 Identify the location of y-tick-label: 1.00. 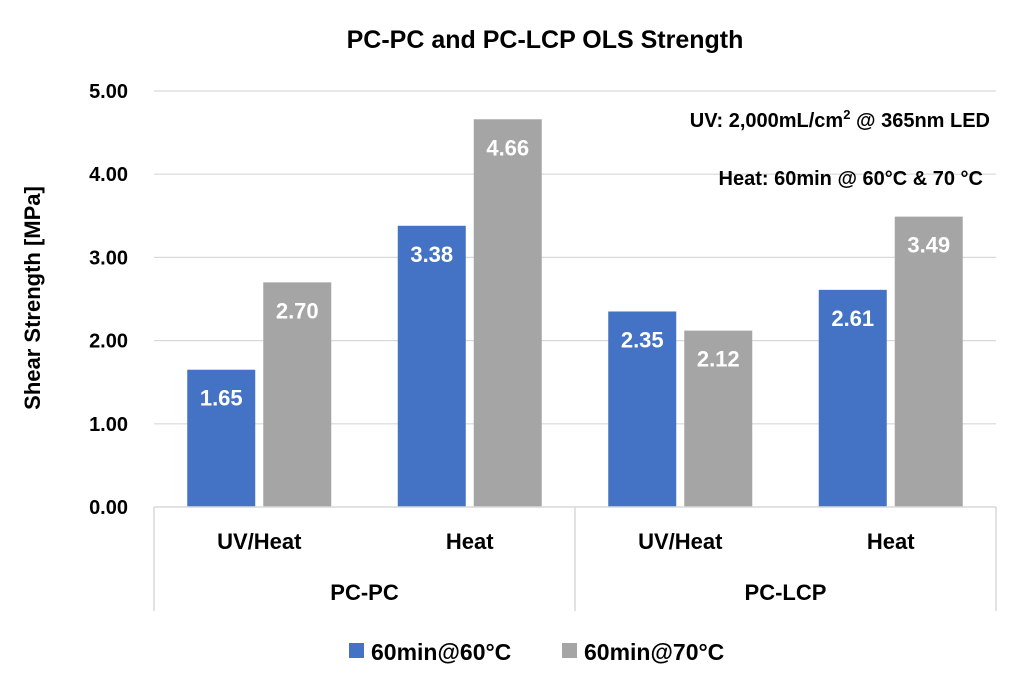
(108, 425).